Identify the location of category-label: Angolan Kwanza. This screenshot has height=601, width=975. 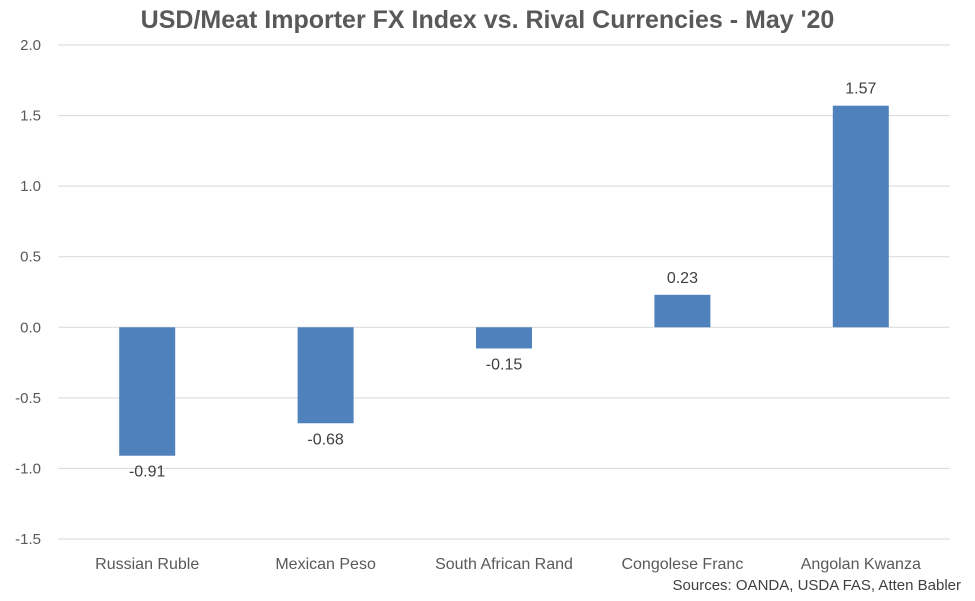
(861, 564).